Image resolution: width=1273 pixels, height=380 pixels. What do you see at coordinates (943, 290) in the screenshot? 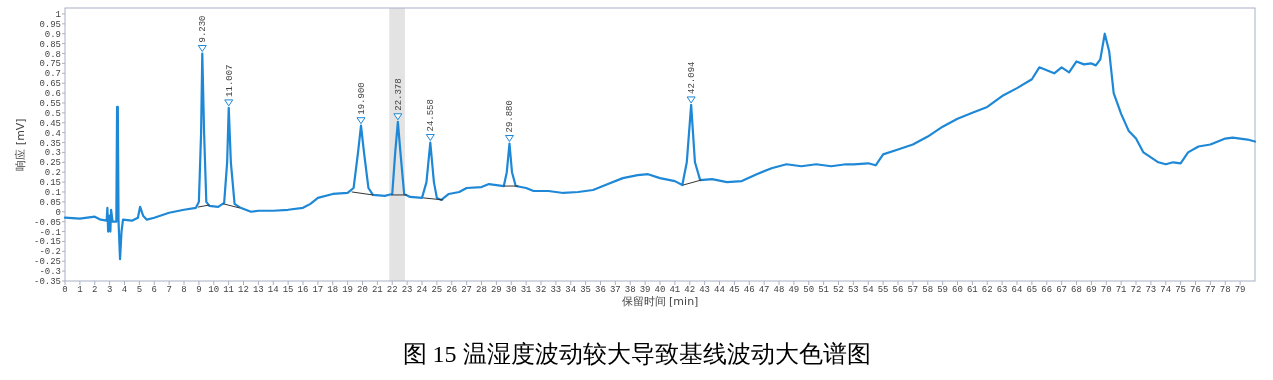
I see `x-tick-label: 59` at bounding box center [943, 290].